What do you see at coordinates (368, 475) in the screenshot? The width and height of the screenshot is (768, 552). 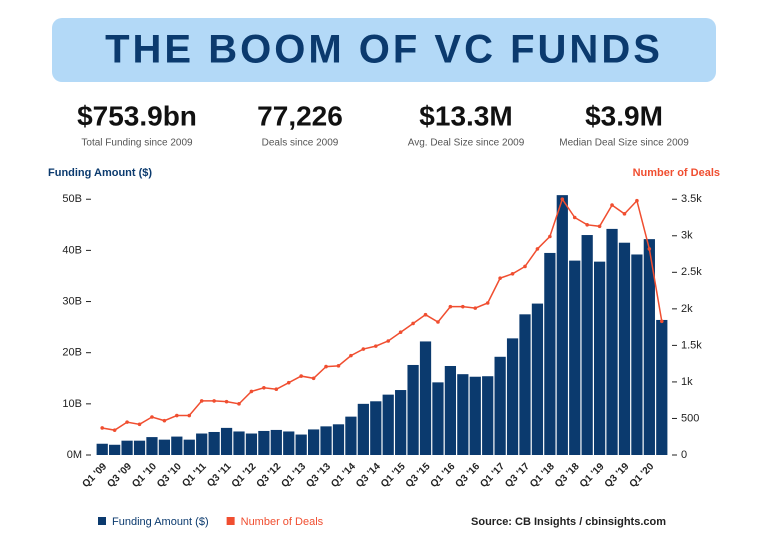 I see `x-tick-label: Q3 '14` at bounding box center [368, 475].